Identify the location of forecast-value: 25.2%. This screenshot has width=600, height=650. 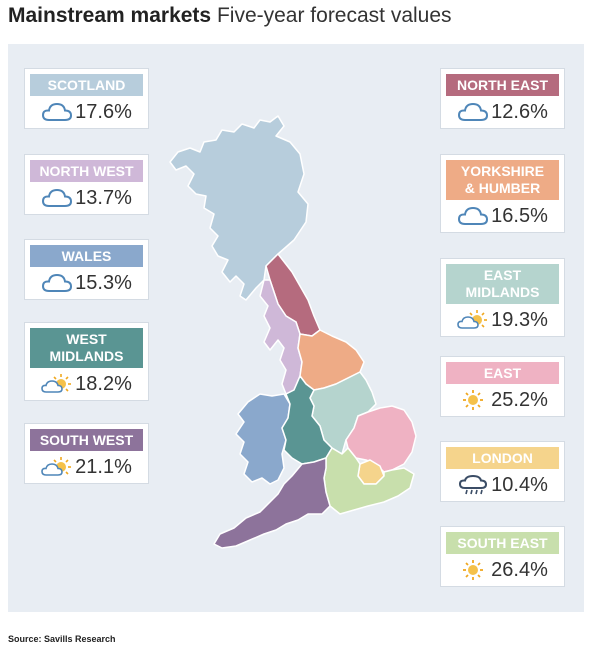
(519, 399).